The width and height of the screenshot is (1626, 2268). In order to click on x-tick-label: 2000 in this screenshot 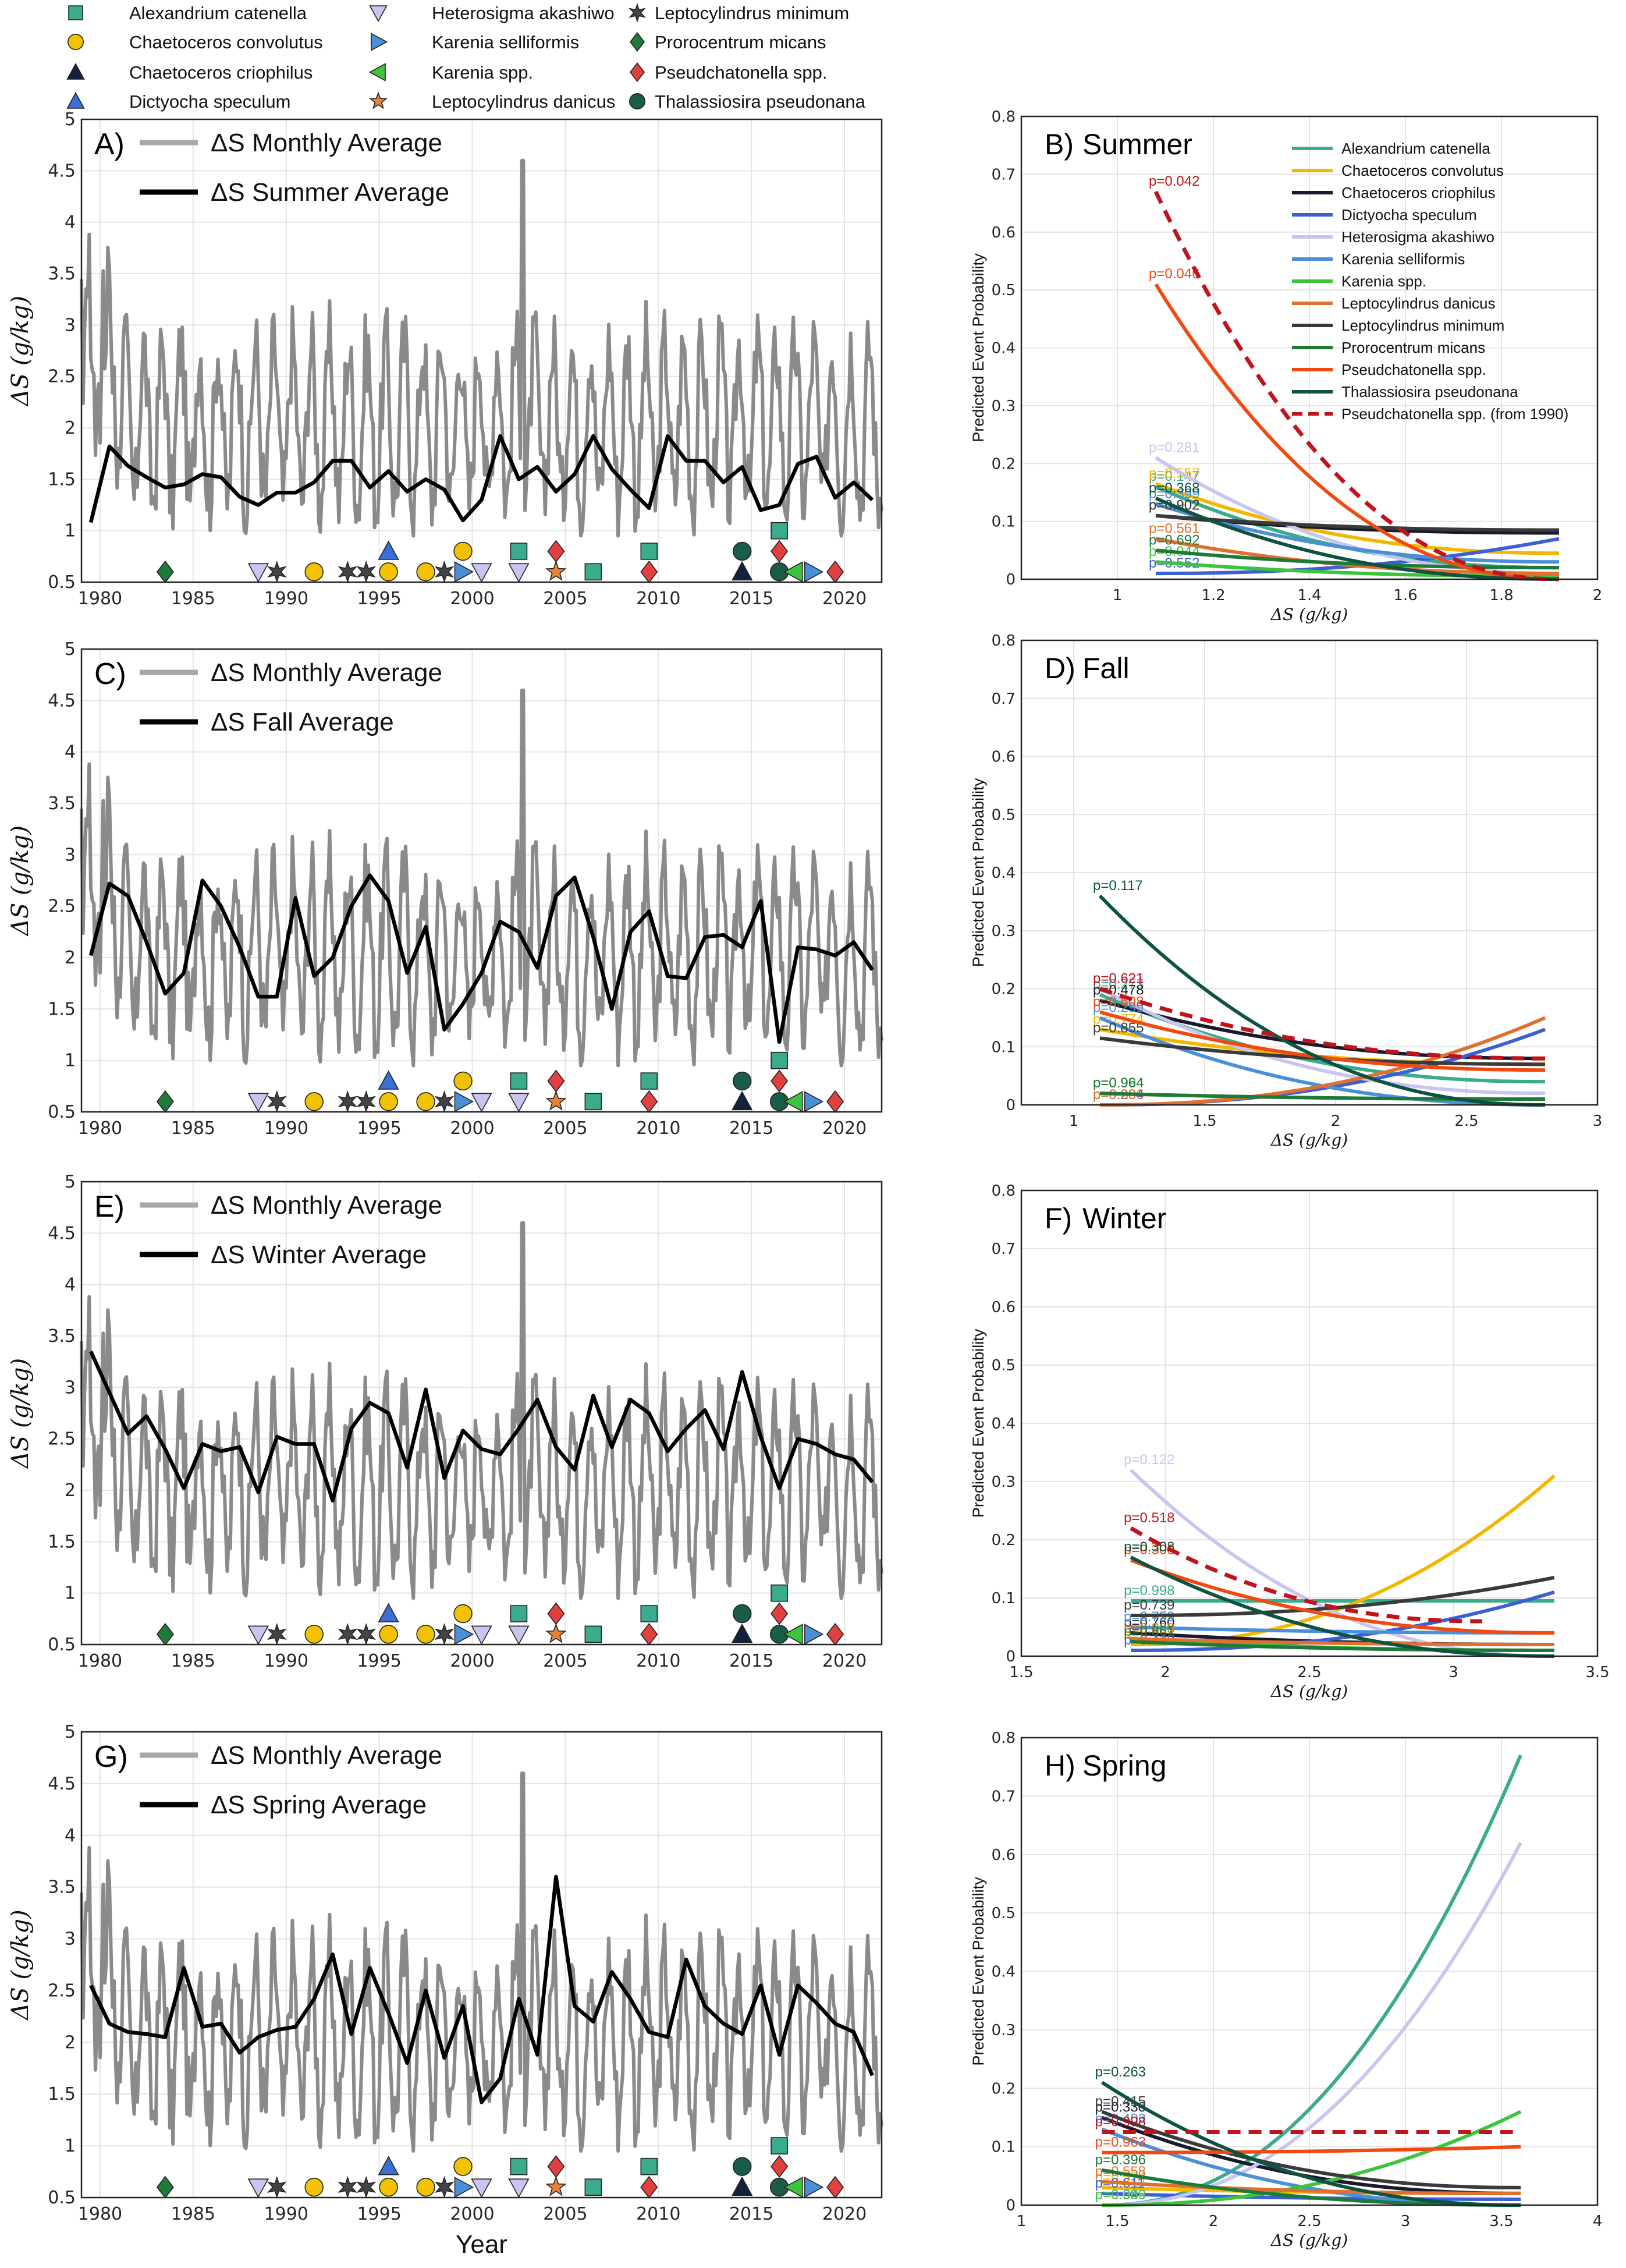, I will do `click(472, 2214)`.